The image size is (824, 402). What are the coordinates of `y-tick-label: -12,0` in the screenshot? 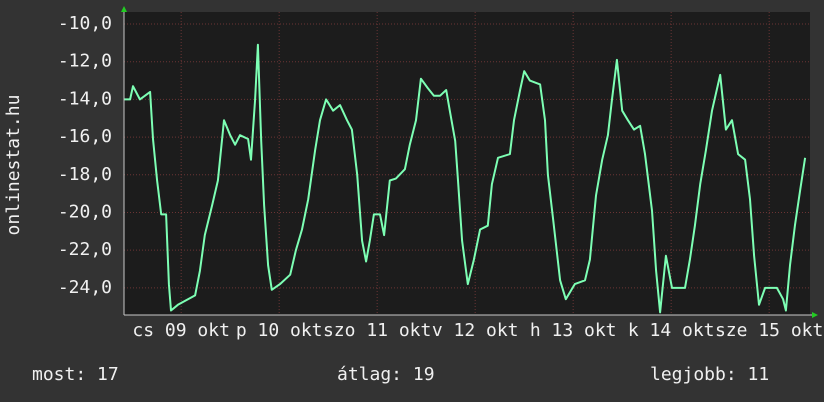 It's located at (85, 61).